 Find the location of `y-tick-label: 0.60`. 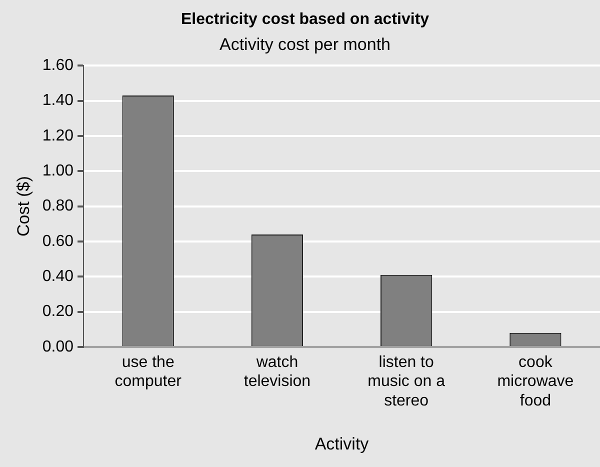

y-tick-label: 0.60 is located at coordinates (58, 241).